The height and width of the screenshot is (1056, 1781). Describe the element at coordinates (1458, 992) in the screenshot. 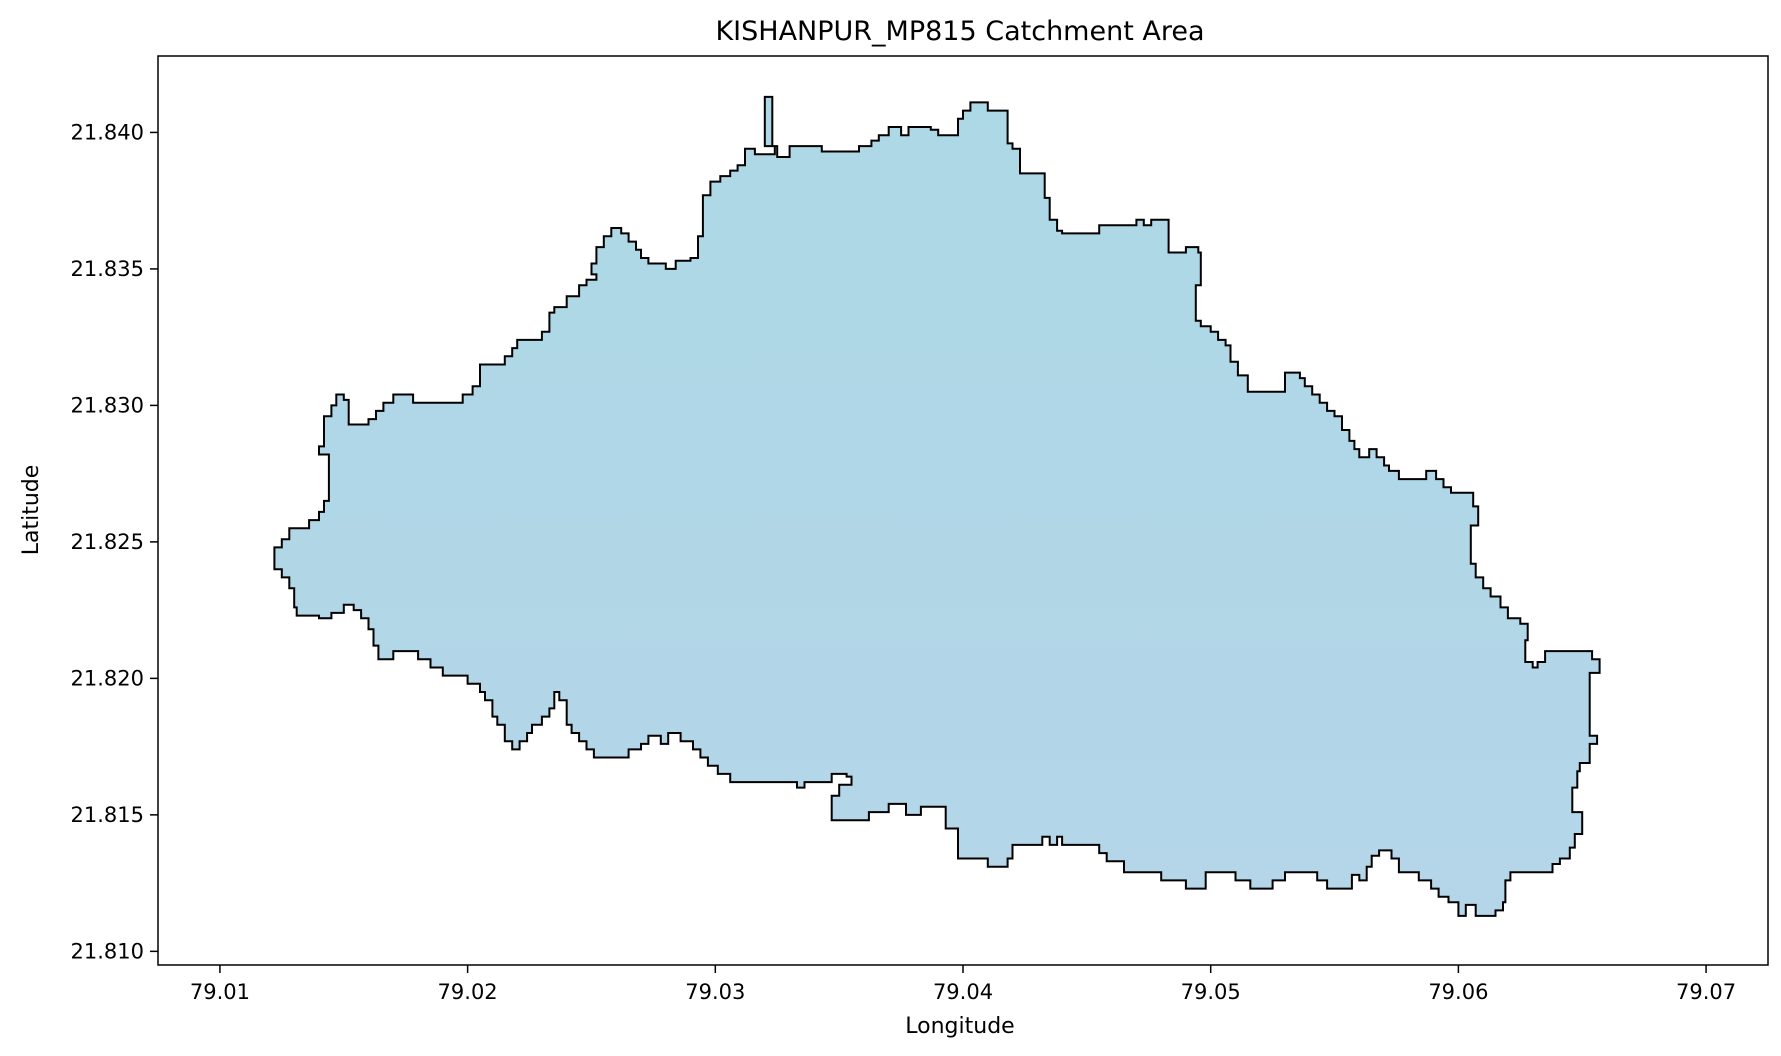

I see `x-tick-label: 79.06` at that location.